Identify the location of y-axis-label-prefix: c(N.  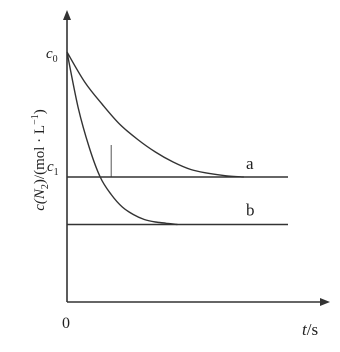
(40, 199).